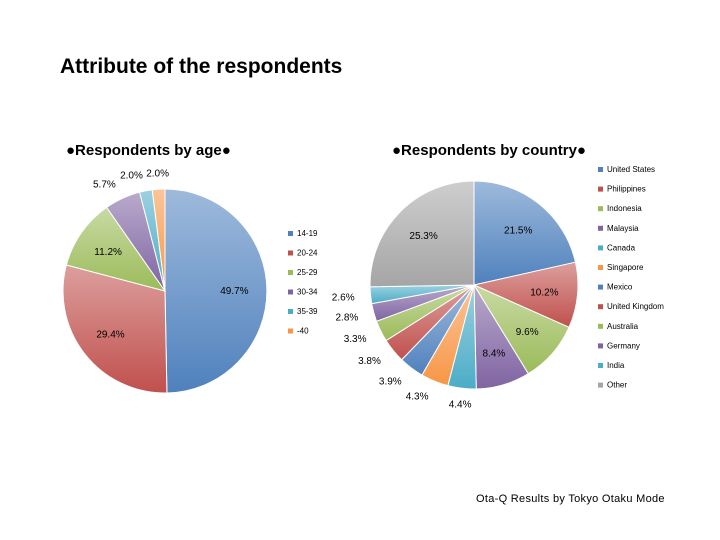  What do you see at coordinates (623, 326) in the screenshot?
I see `country-legend-entry: Australia` at bounding box center [623, 326].